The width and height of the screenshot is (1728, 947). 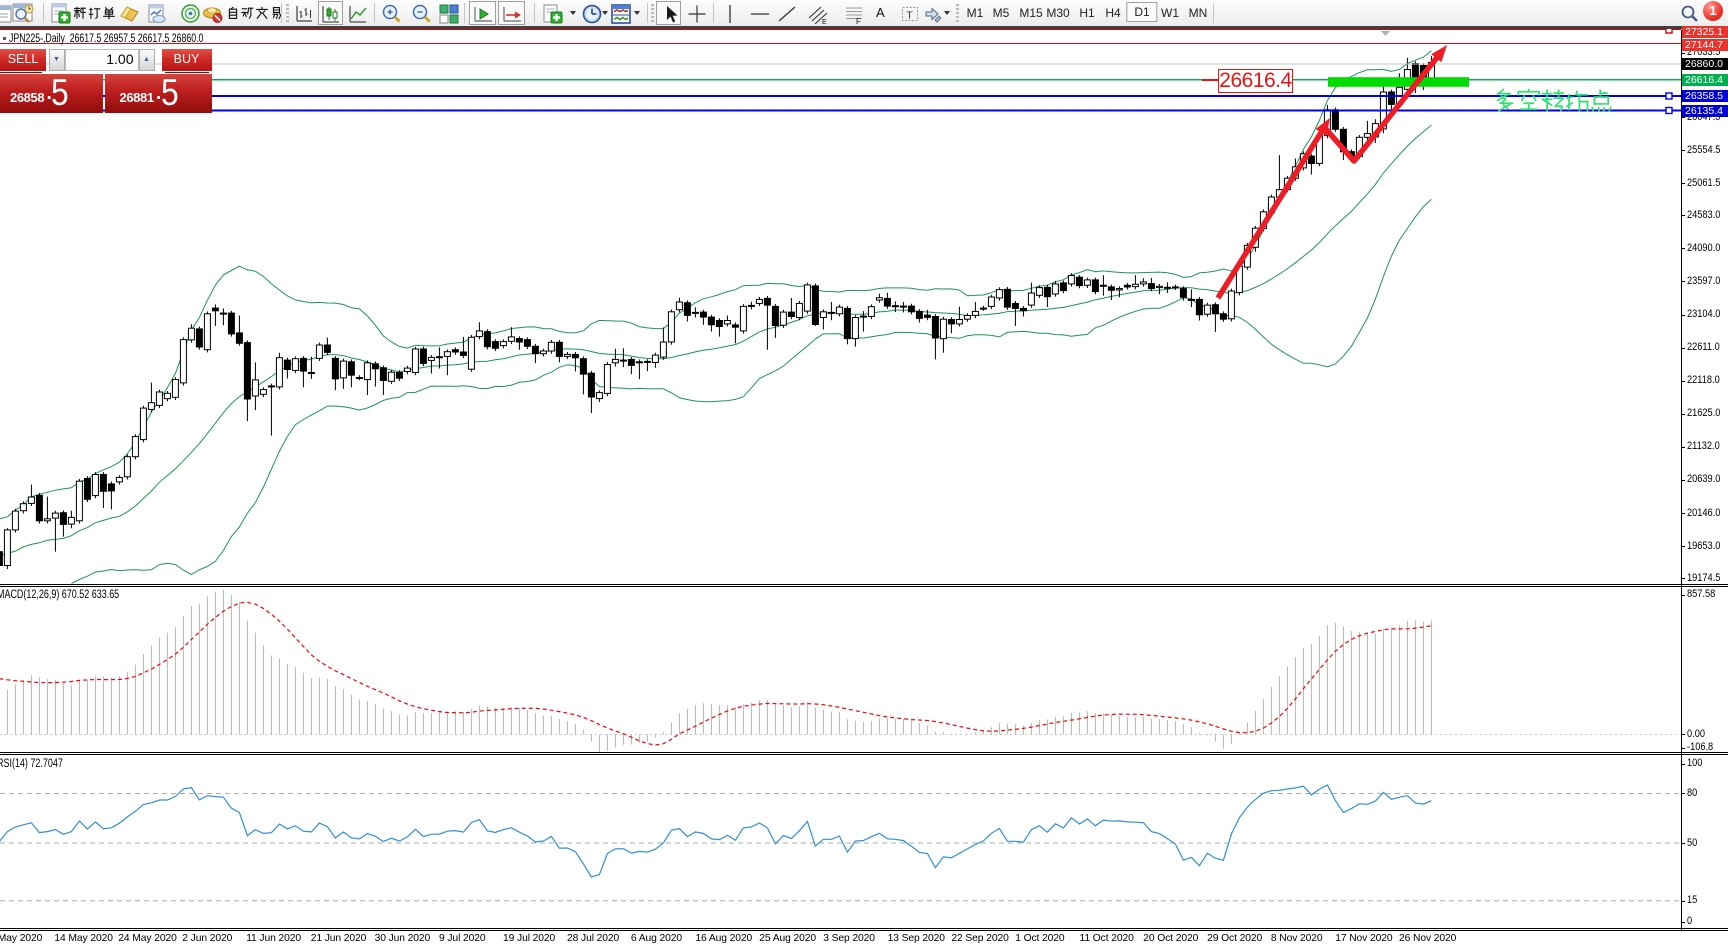 I want to click on svg-text: E, so click(x=824, y=22).